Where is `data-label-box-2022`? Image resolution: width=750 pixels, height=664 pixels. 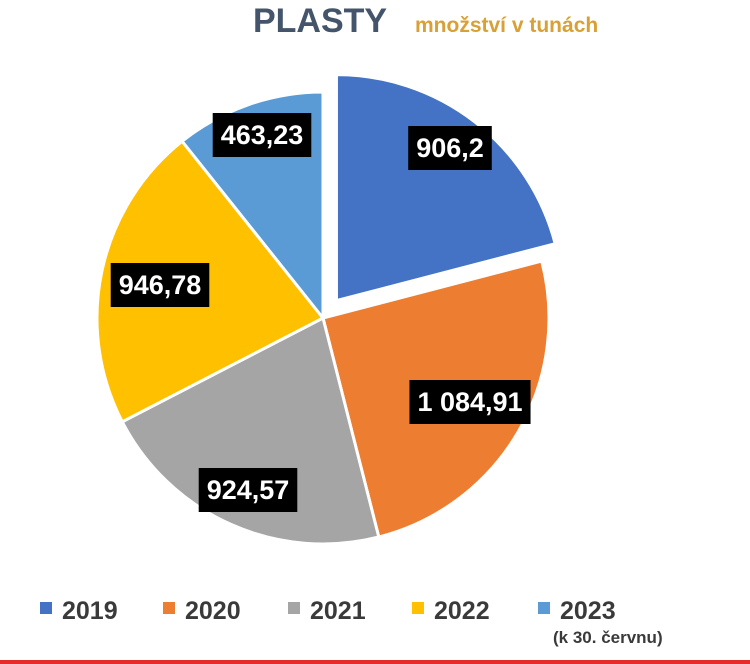 data-label-box-2022 is located at coordinates (160, 285).